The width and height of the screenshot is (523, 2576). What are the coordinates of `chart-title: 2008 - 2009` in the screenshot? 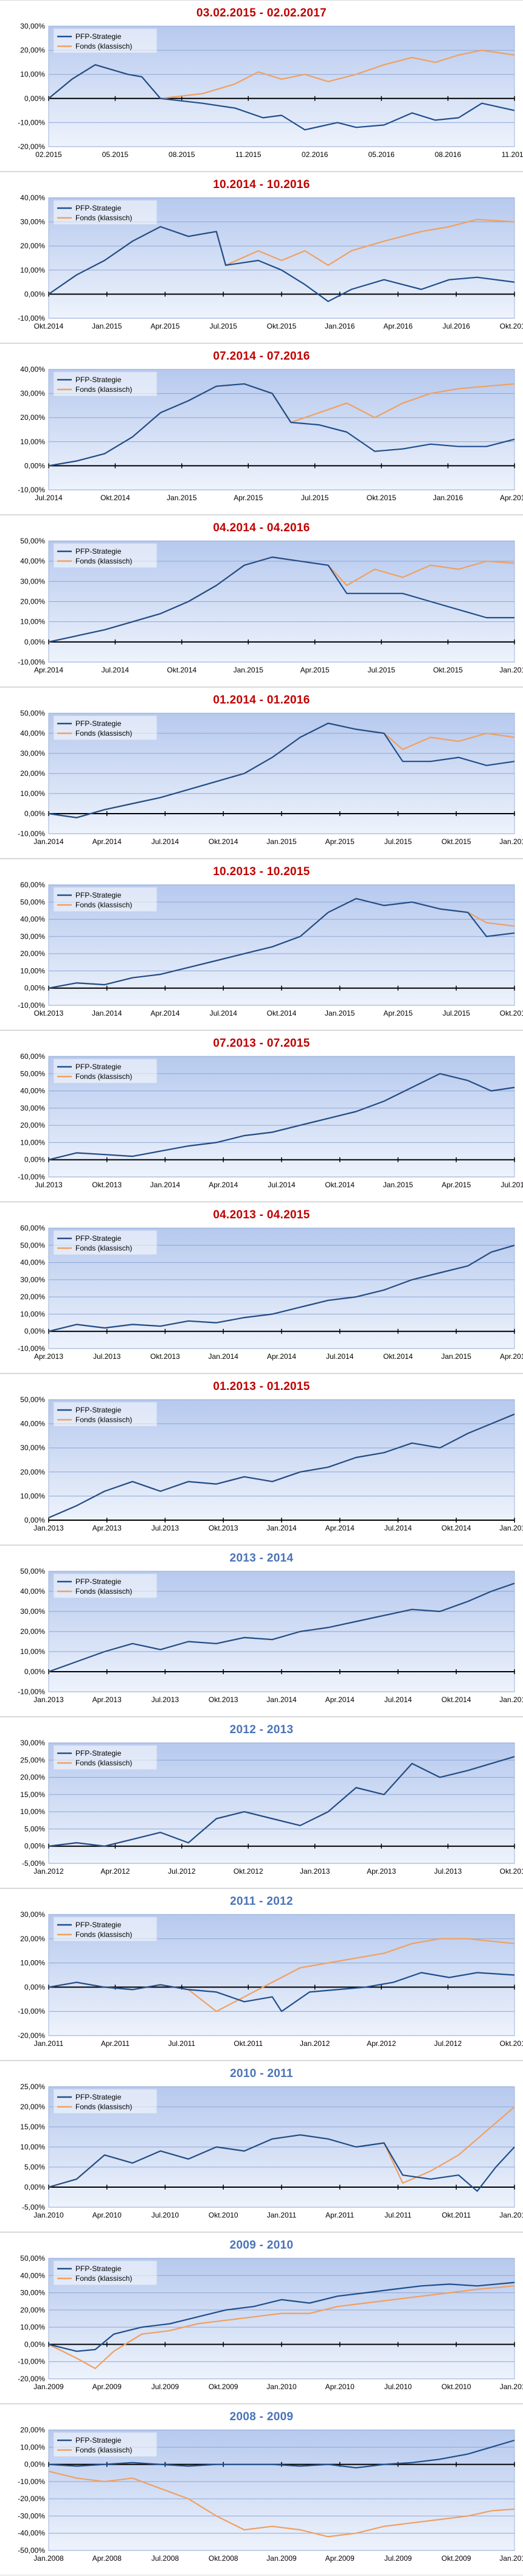 It's located at (261, 2416).